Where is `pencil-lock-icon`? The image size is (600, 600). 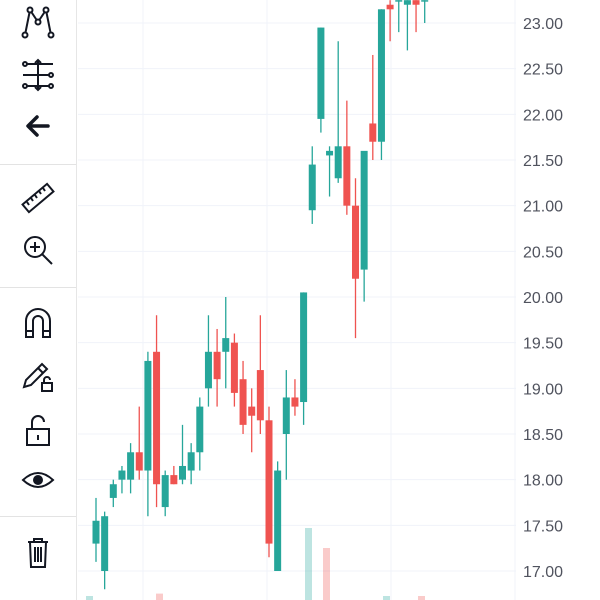 pencil-lock-icon is located at coordinates (37, 377).